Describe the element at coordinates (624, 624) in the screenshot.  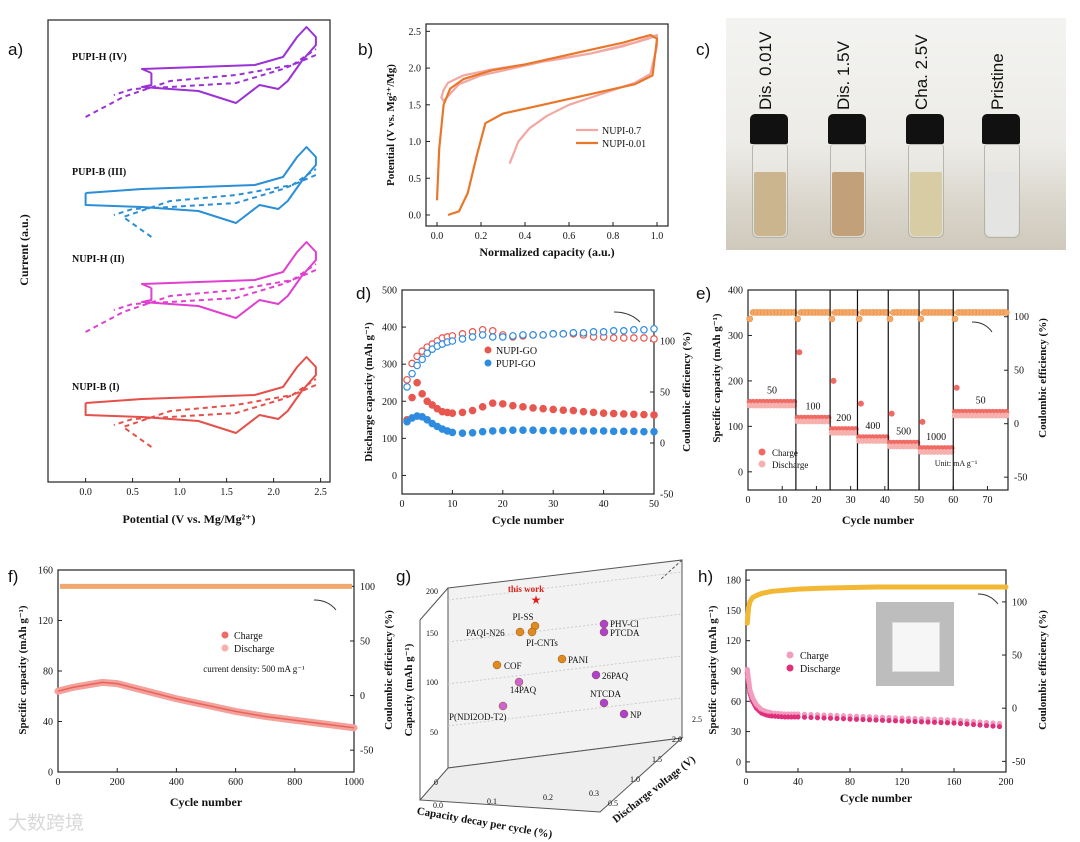
I see `chart-g-point-label: PHV-Cl` at that location.